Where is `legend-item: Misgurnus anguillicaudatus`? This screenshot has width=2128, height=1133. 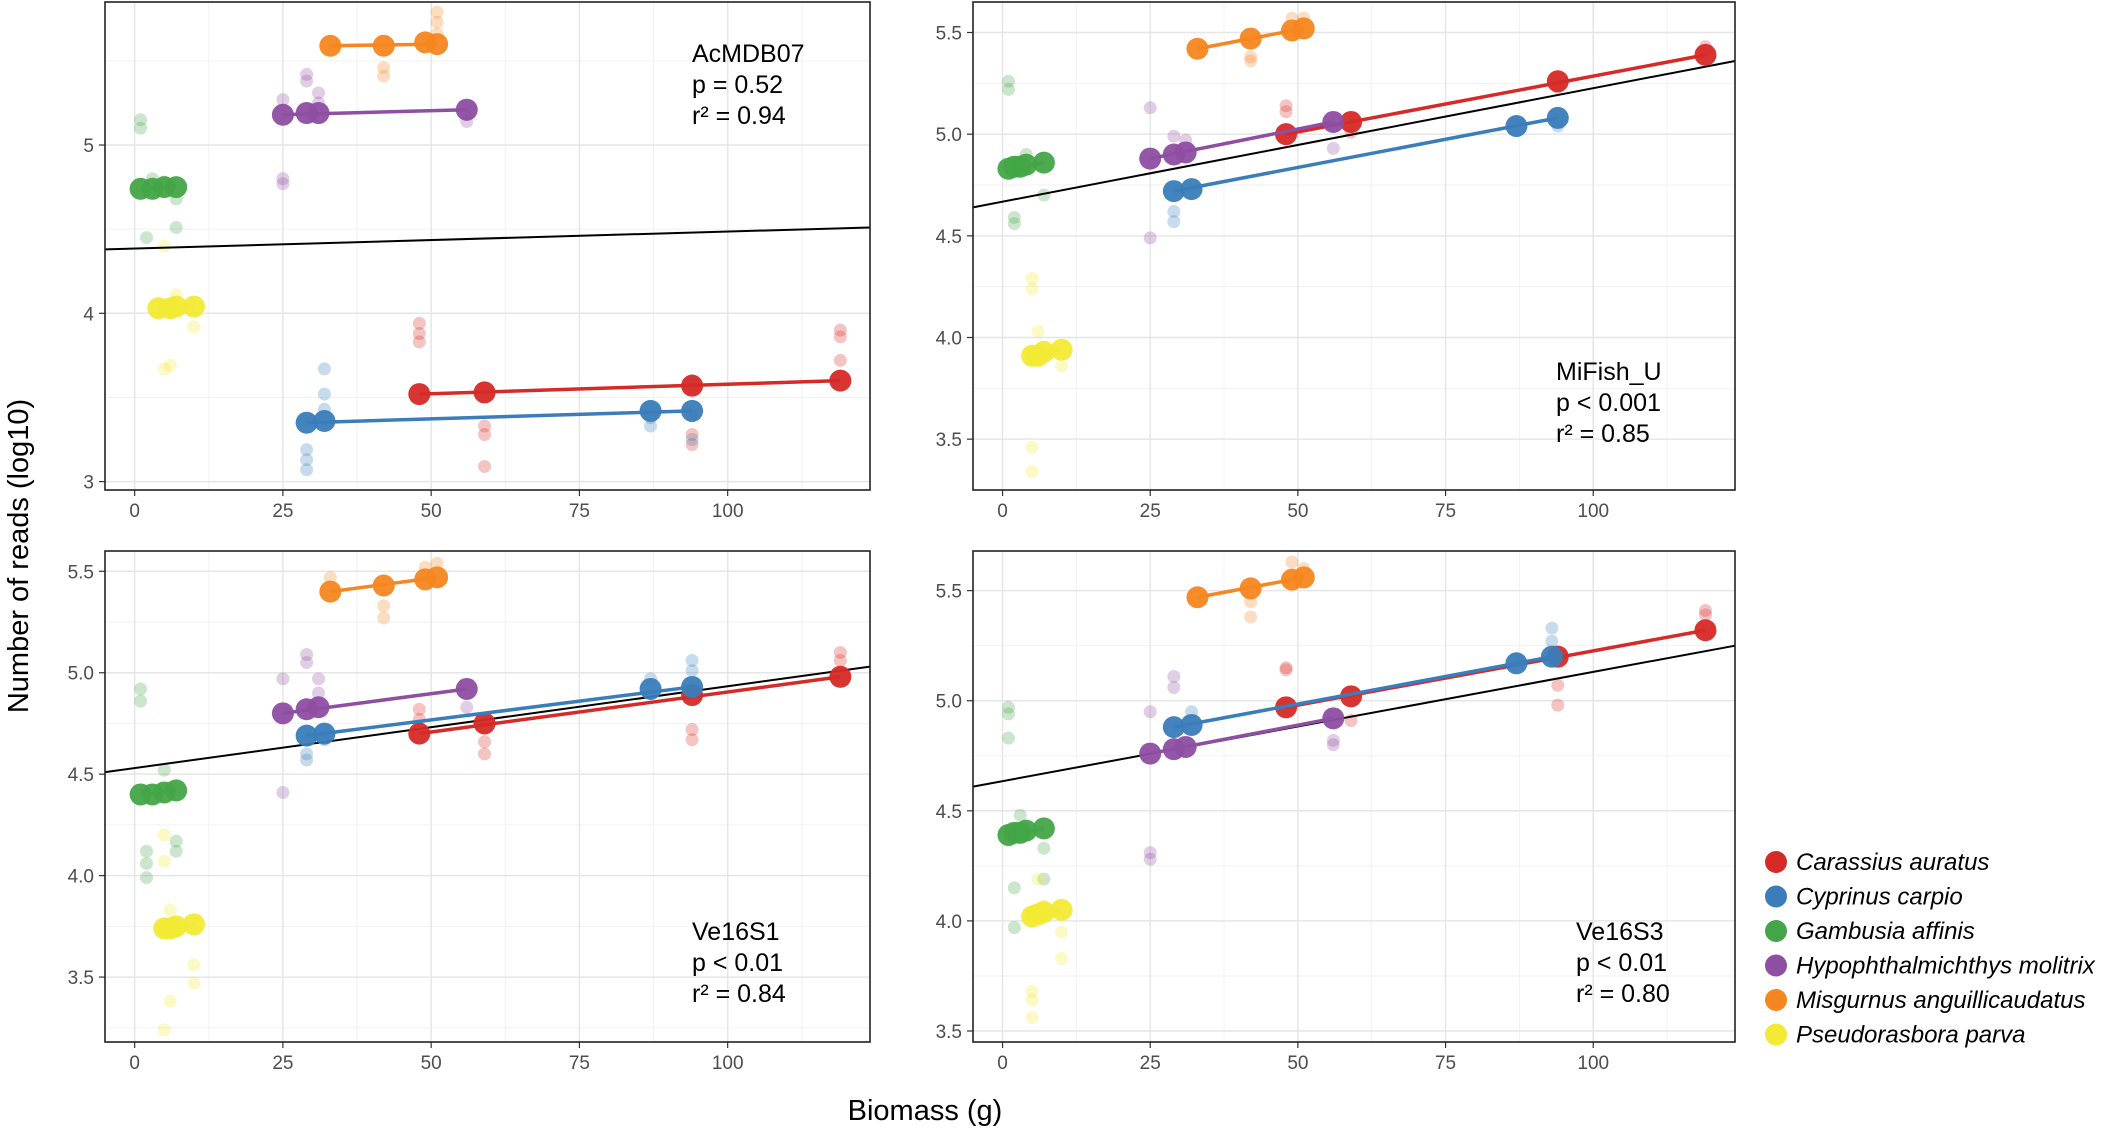 legend-item: Misgurnus anguillicaudatus is located at coordinates (1925, 1000).